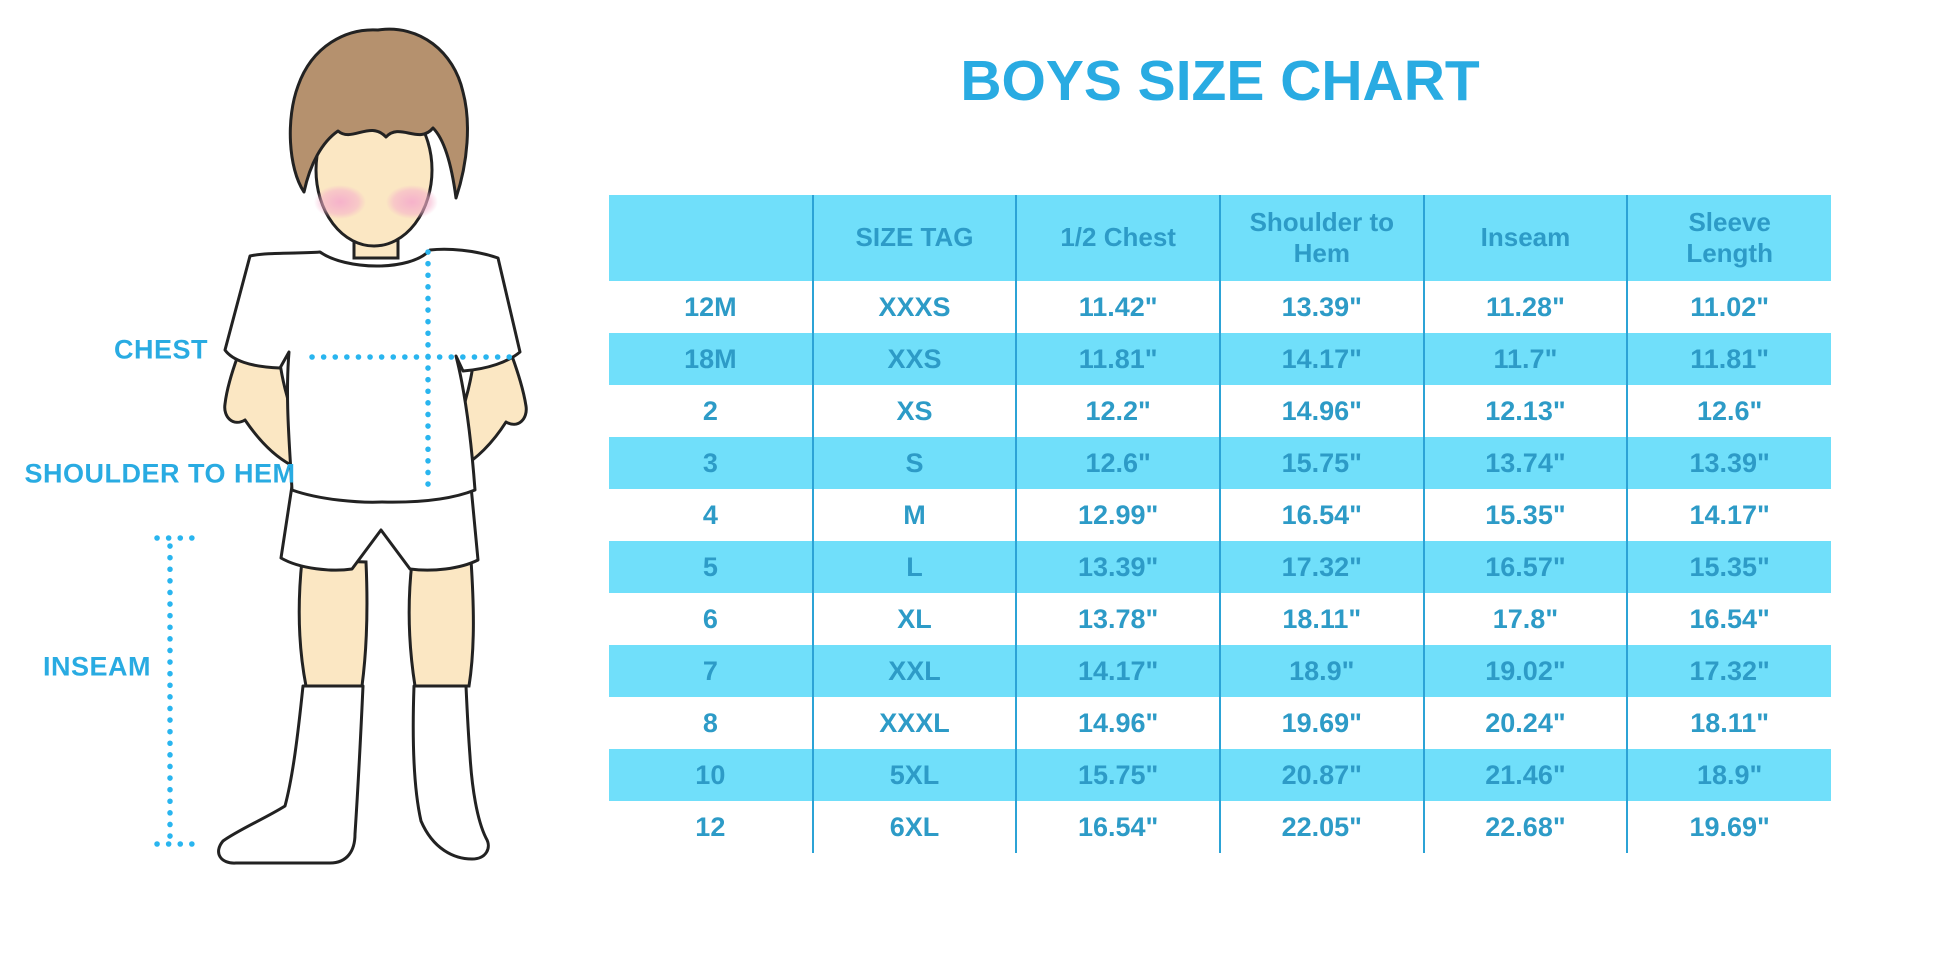 This screenshot has height=973, width=1946. Describe the element at coordinates (161, 349) in the screenshot. I see `chest-label: CHEST` at that location.